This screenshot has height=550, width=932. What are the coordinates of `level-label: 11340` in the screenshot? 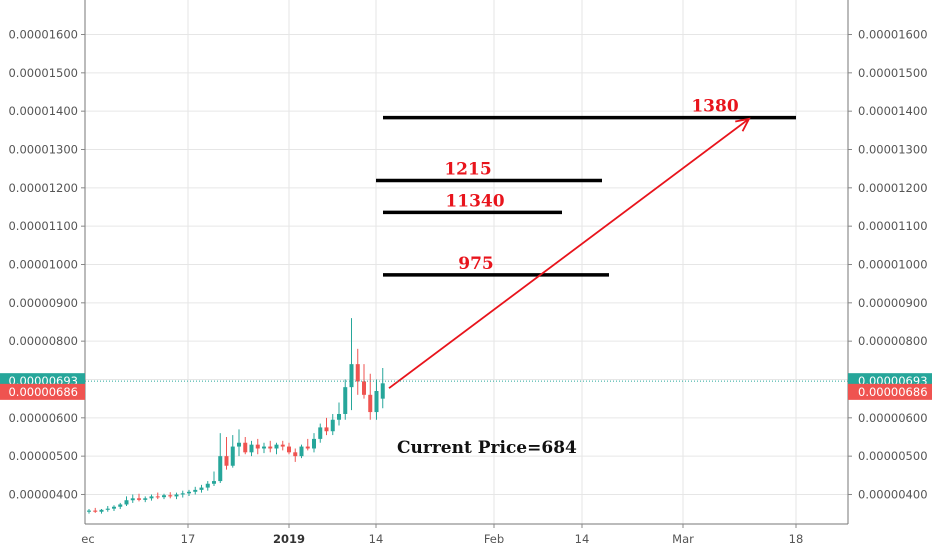 It's located at (474, 201).